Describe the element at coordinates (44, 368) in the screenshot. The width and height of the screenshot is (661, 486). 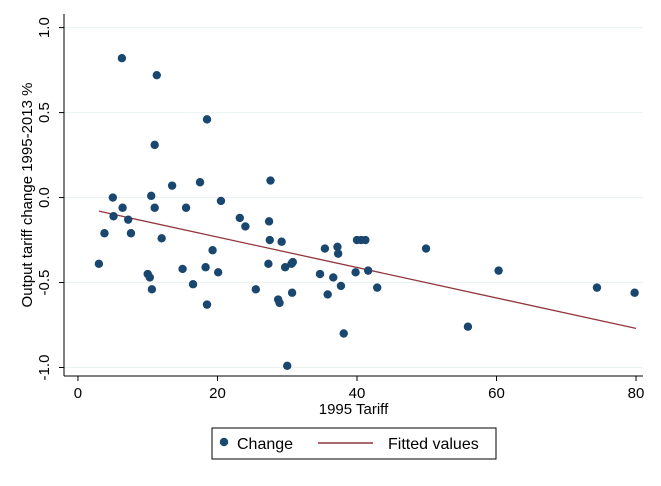
I see `y-tick-label: -1.0` at that location.